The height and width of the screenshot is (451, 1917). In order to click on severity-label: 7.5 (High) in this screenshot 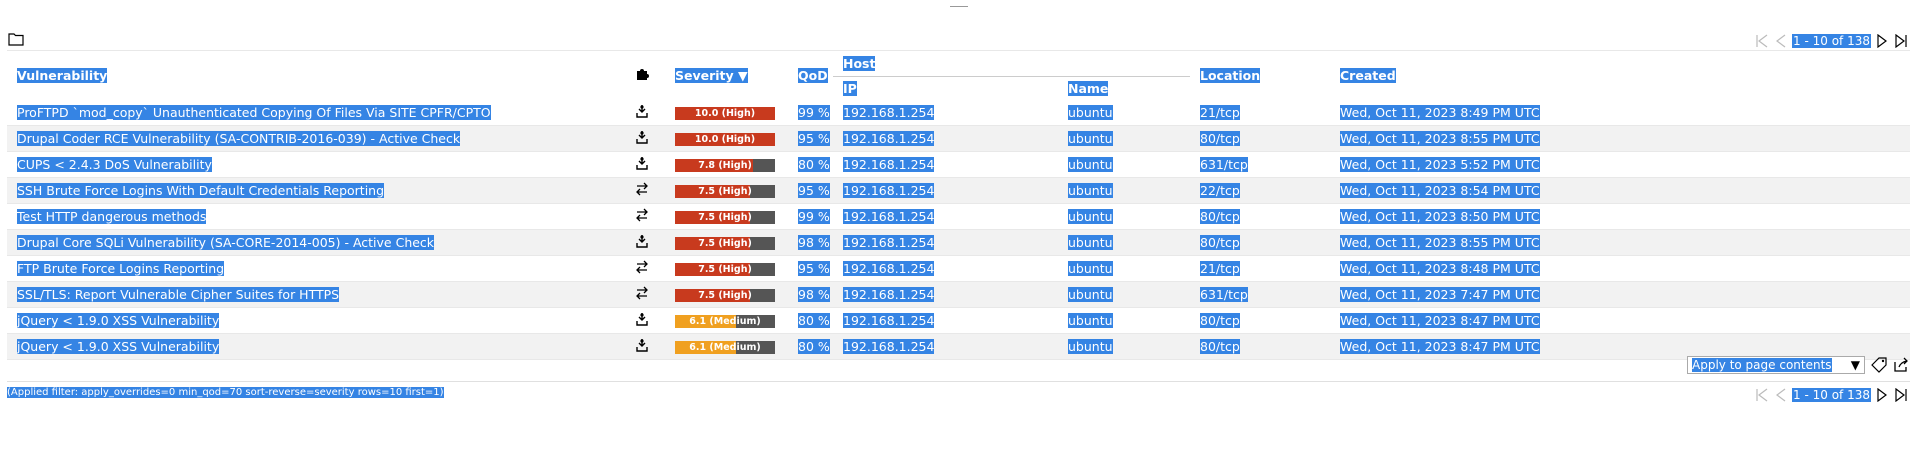, I will do `click(725, 243)`.